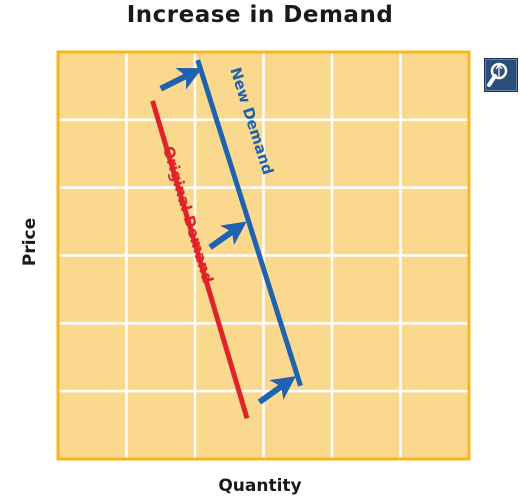 The image size is (520, 501). I want to click on x-axis-label: Quantity, so click(260, 486).